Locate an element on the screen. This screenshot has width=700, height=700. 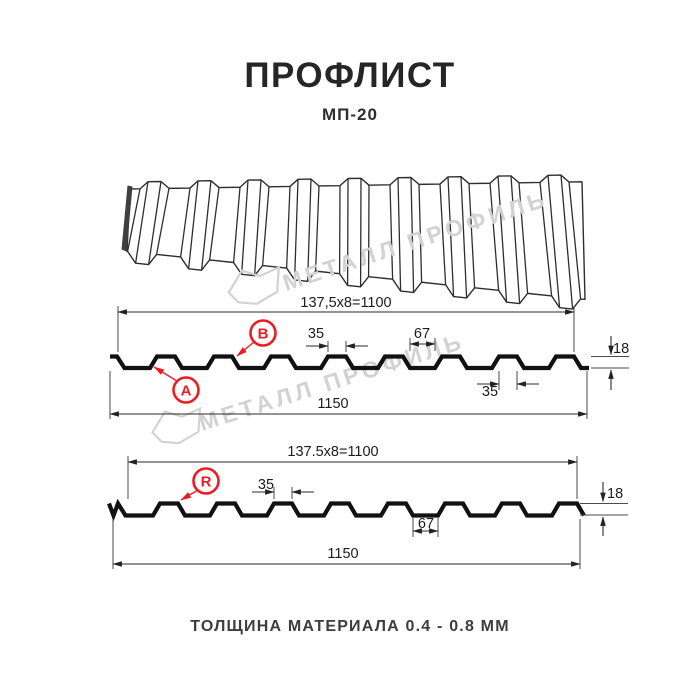
dim-module-top: 137,5x8=1100 is located at coordinates (345, 303).